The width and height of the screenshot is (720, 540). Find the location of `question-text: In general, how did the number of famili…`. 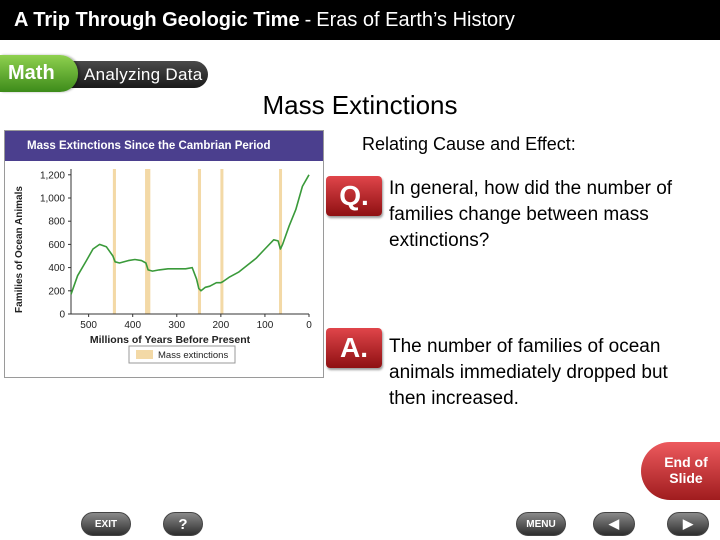

question-text: In general, how did the number of famili… is located at coordinates (531, 214).